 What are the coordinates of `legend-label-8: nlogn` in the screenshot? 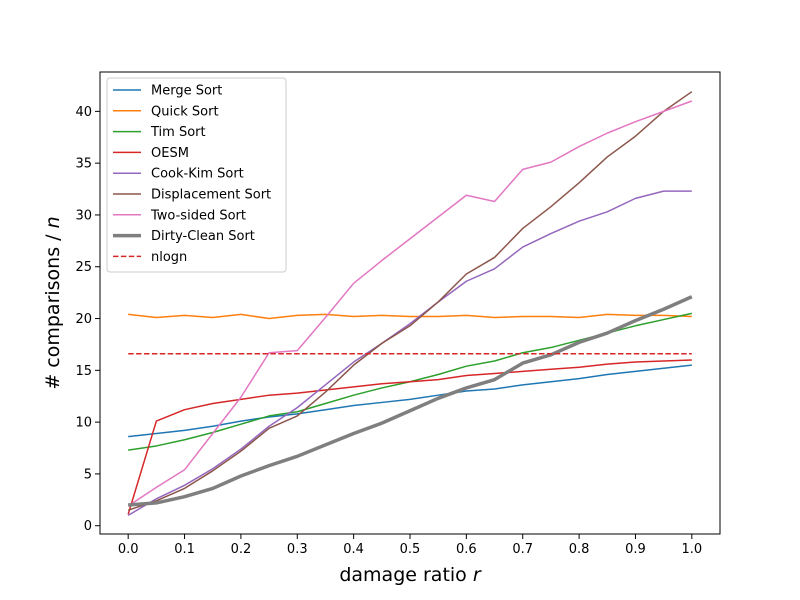 It's located at (169, 257).